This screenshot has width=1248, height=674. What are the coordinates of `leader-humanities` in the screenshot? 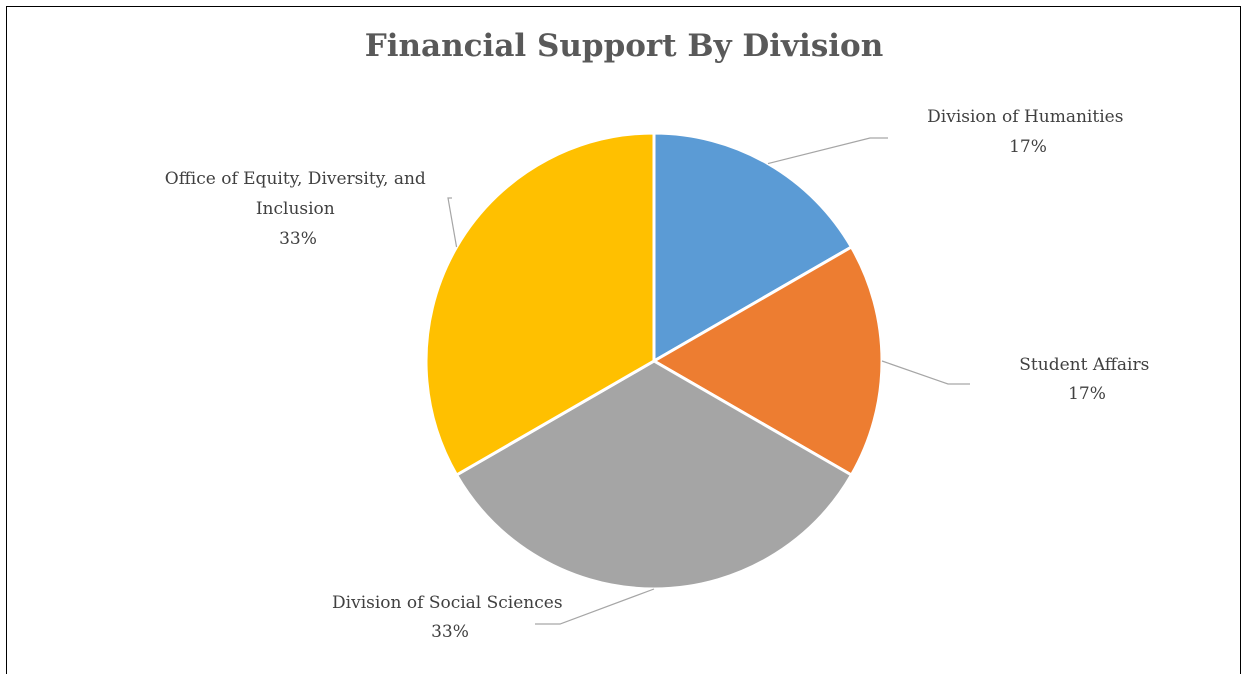 It's located at (827, 151).